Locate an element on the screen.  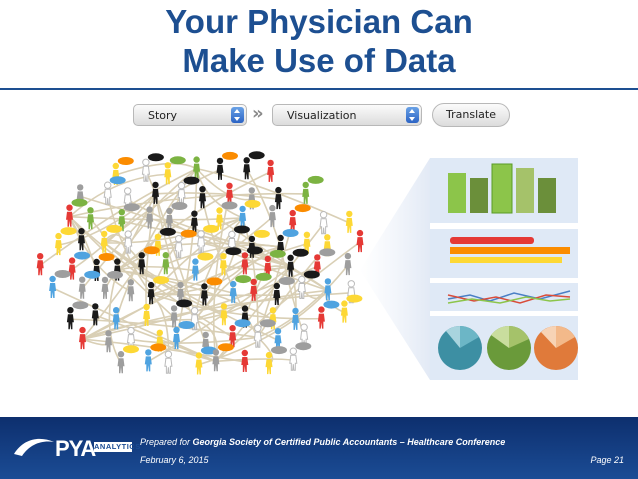
title-divider is located at coordinates (319, 89).